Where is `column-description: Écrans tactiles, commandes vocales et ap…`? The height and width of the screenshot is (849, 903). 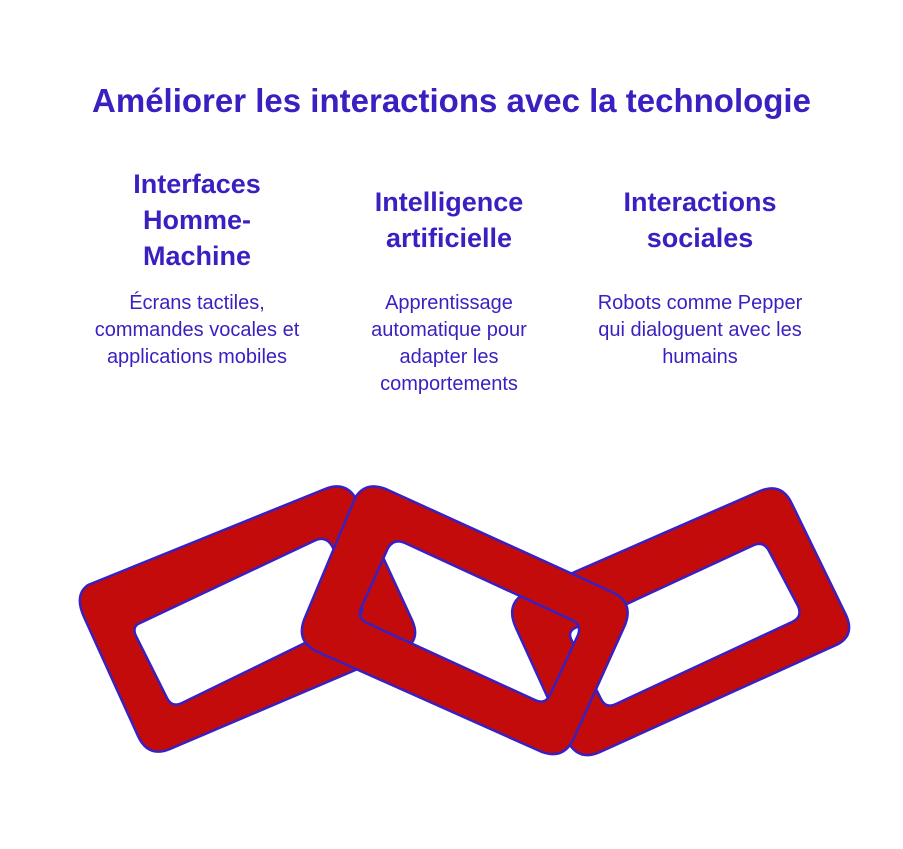 column-description: Écrans tactiles, commandes vocales et ap… is located at coordinates (197, 330).